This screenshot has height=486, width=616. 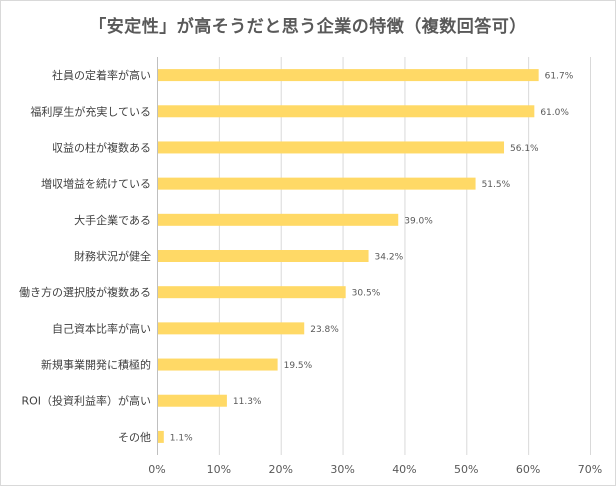 What do you see at coordinates (324, 330) in the screenshot?
I see `value-label: 23.8%` at bounding box center [324, 330].